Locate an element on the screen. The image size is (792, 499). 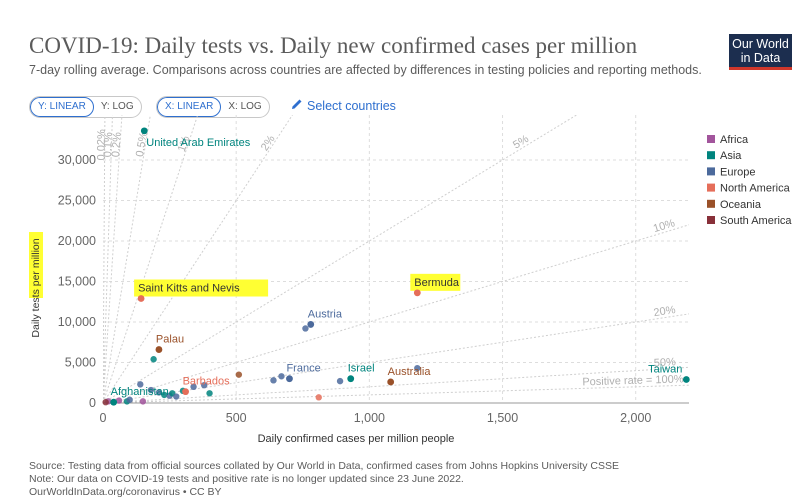
point-label: Austria is located at coordinates (325, 314).